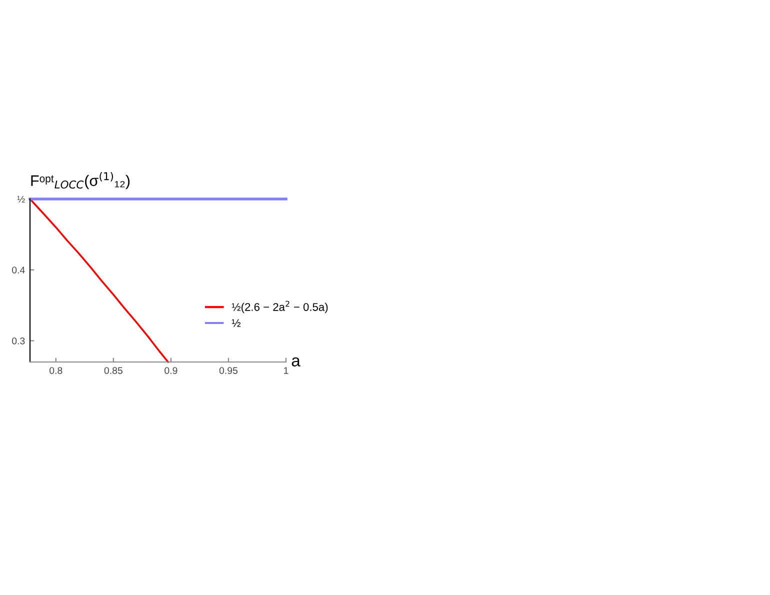 This screenshot has width=770, height=595. I want to click on line-series, so click(99, 280).